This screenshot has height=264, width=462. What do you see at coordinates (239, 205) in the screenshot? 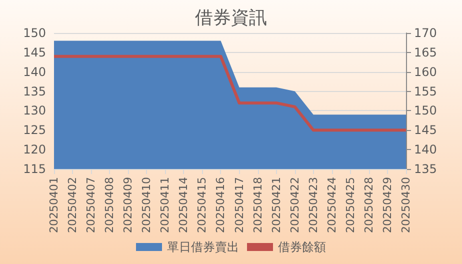
I see `x-tick-label: 20250417` at bounding box center [239, 205].